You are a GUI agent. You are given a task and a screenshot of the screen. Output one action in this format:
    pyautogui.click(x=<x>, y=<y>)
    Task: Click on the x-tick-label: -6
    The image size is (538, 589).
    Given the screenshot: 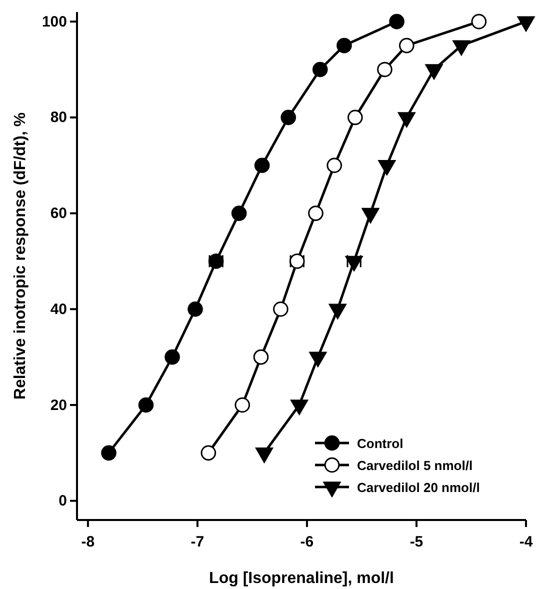 What is the action you would take?
    pyautogui.click(x=307, y=542)
    